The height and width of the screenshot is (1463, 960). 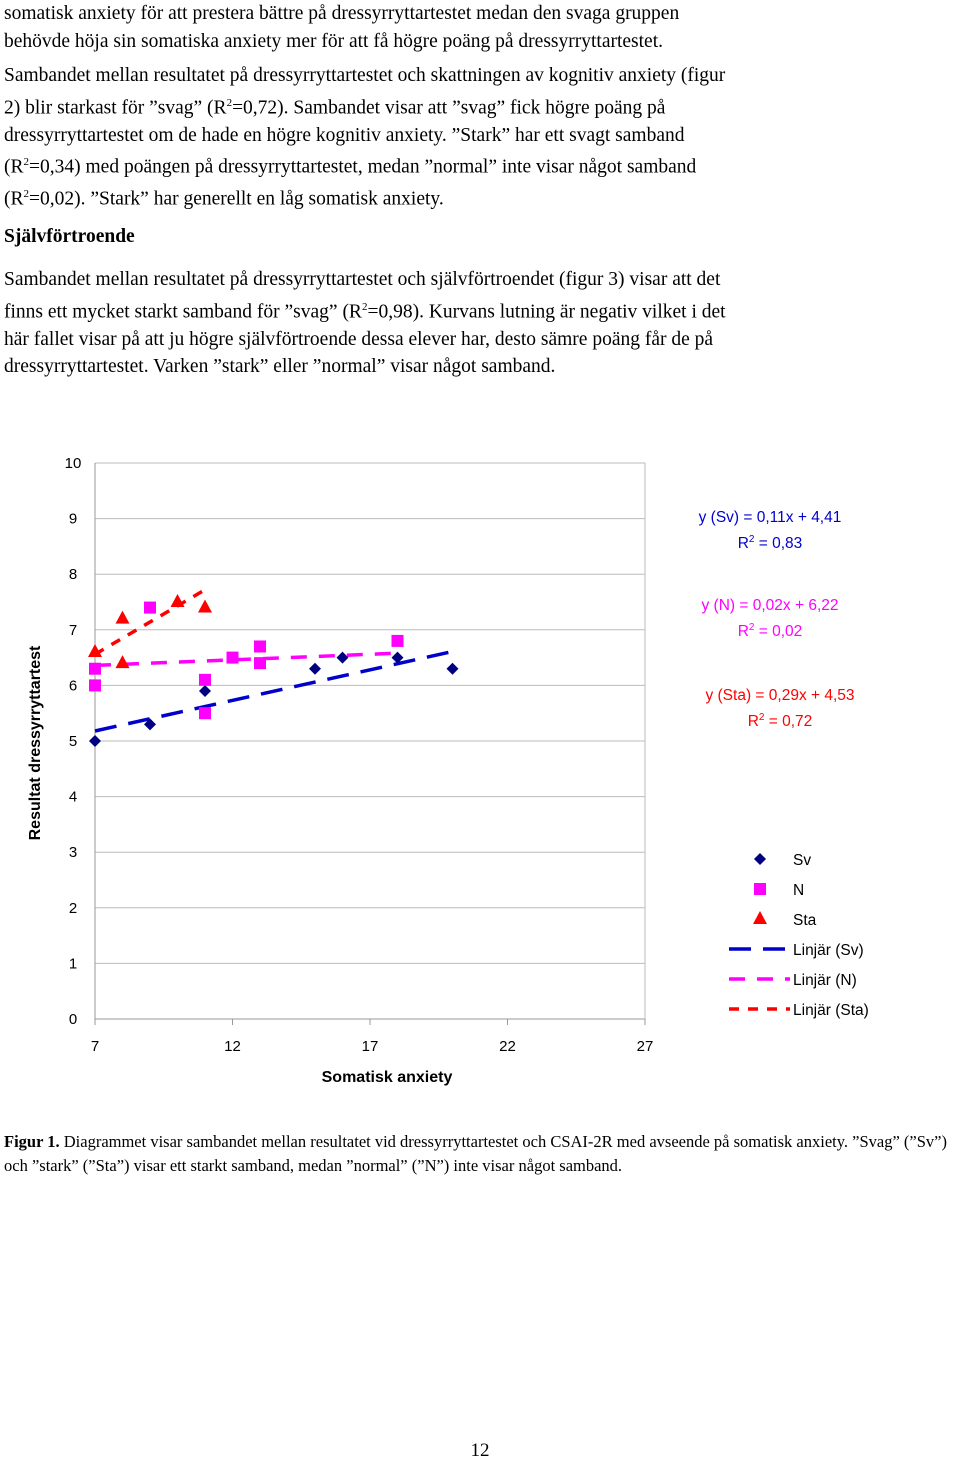 What do you see at coordinates (770, 517) in the screenshot?
I see `trendline-equation: y (Sv) = 0,11x + 4,41` at bounding box center [770, 517].